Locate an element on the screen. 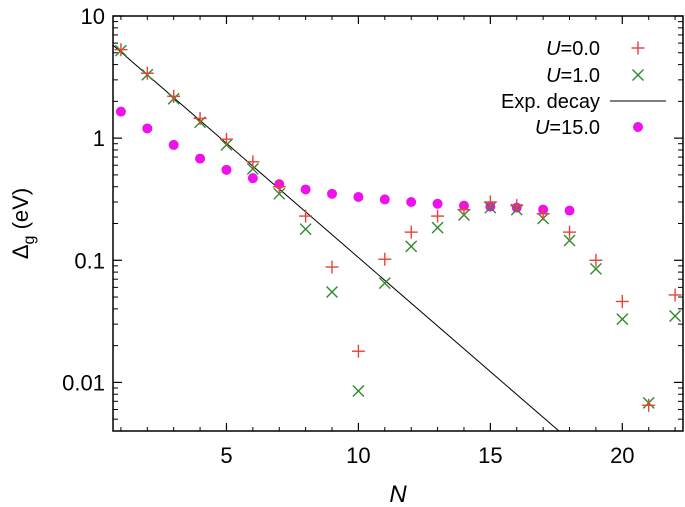  x-axis-label: N is located at coordinates (398, 494).